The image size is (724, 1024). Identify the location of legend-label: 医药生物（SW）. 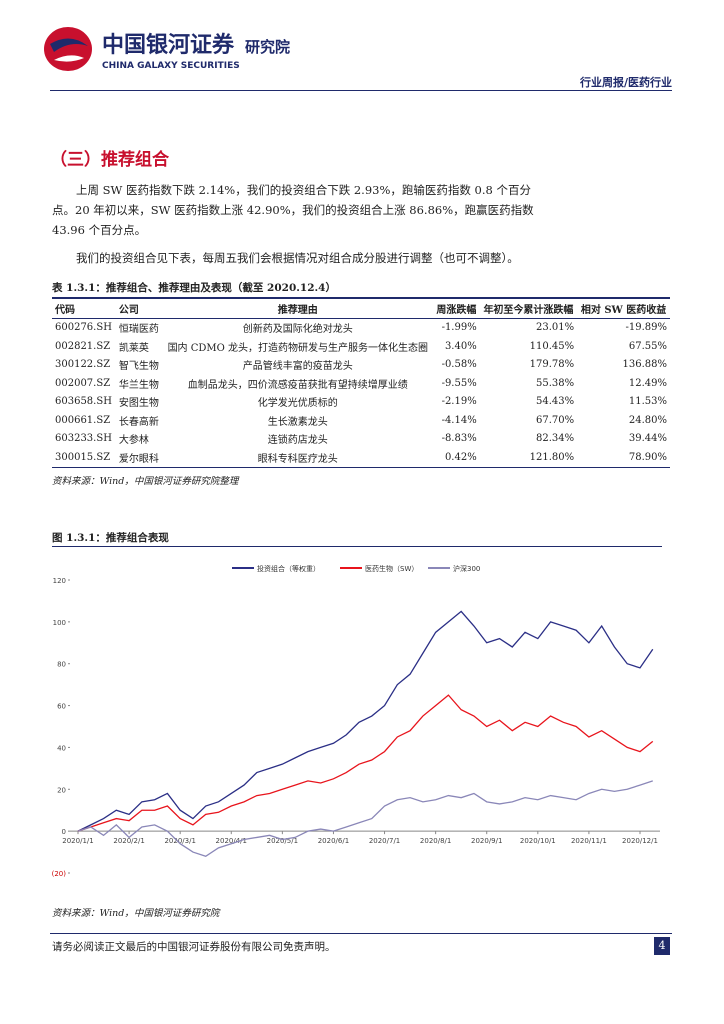
(391, 568).